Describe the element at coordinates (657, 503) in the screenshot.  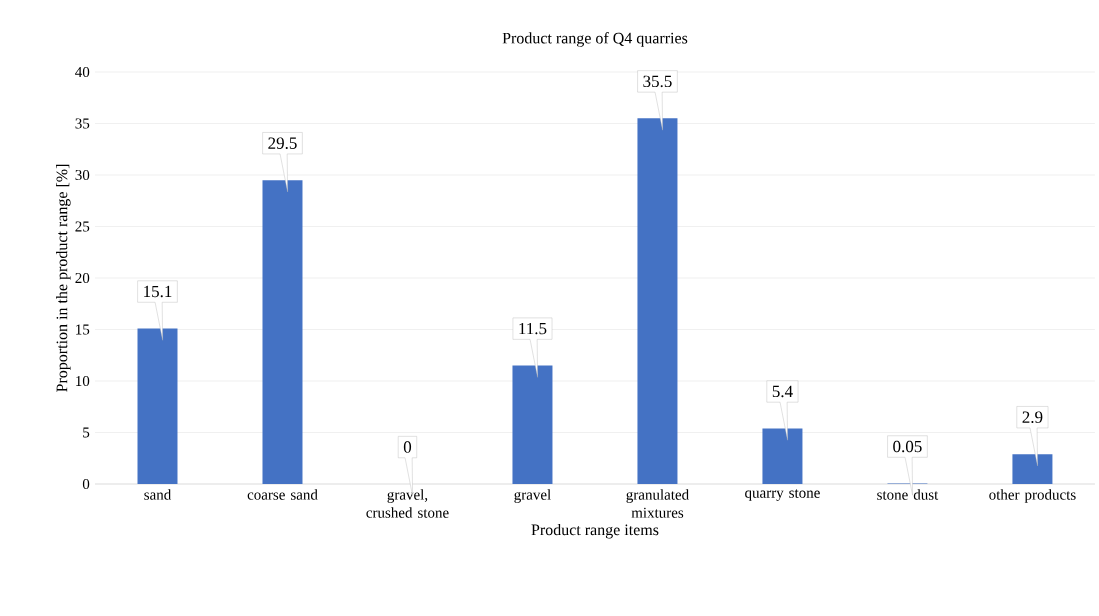
I see `x-tick-label: granulated mixtures` at that location.